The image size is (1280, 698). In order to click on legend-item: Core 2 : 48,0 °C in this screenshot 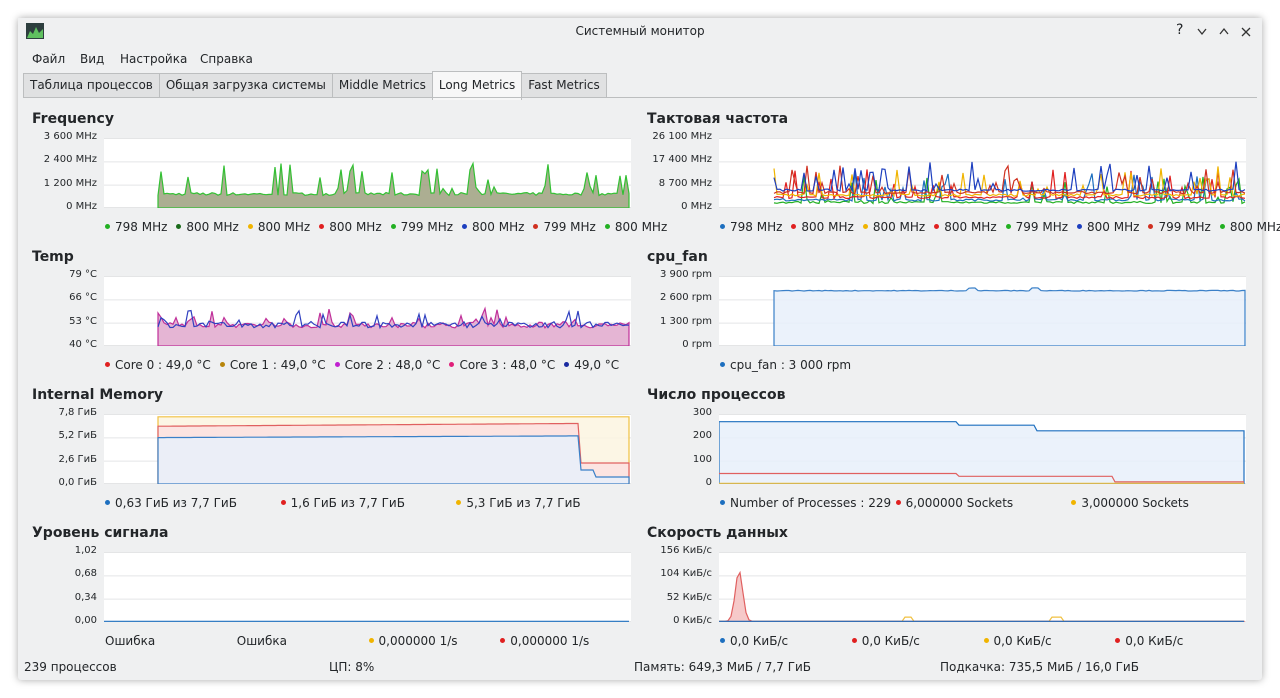, I will do `click(387, 365)`.